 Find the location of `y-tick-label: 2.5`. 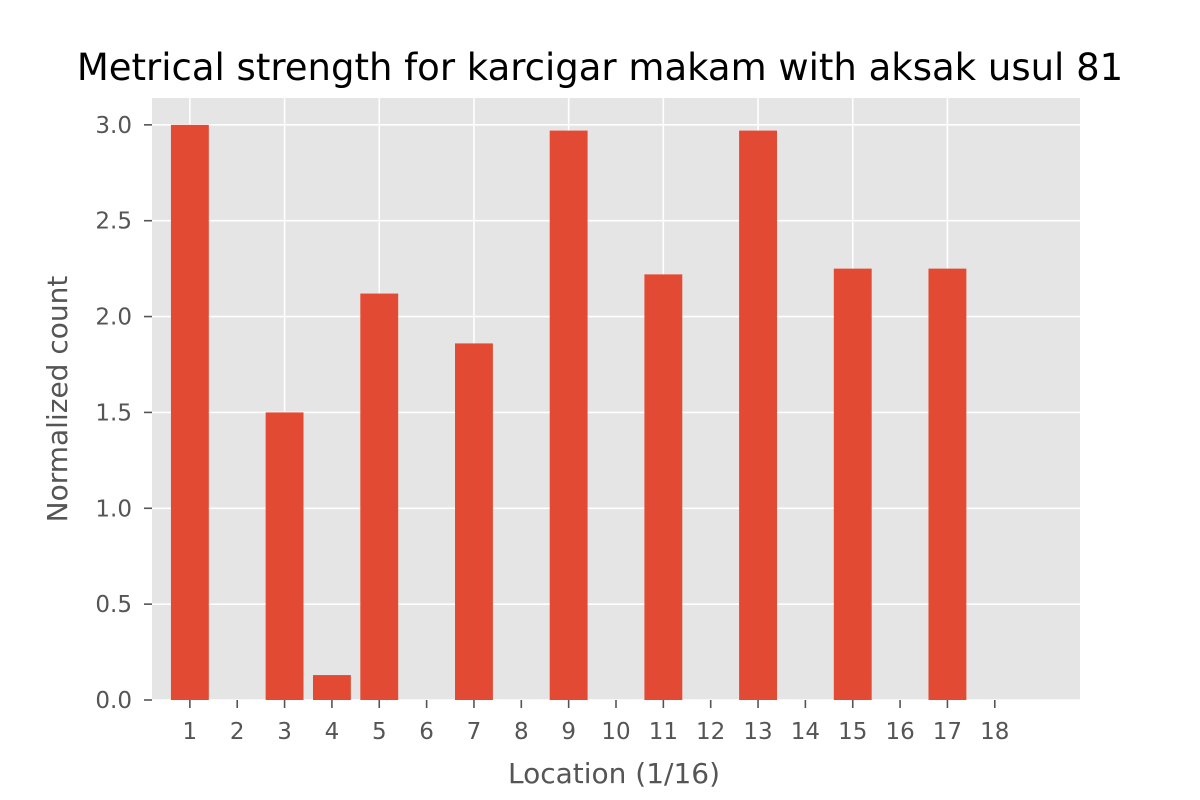

y-tick-label: 2.5 is located at coordinates (113, 222).